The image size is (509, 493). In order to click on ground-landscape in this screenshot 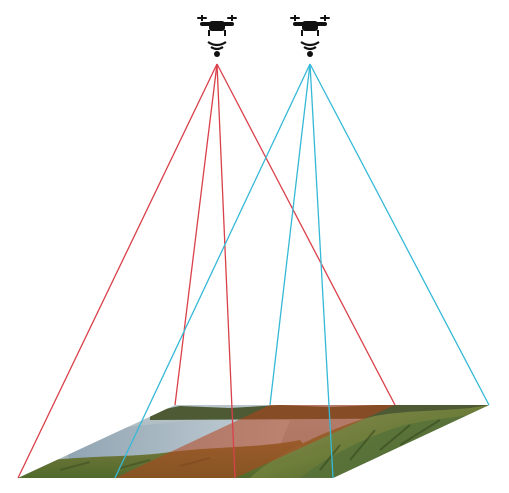, I will do `click(253, 441)`.